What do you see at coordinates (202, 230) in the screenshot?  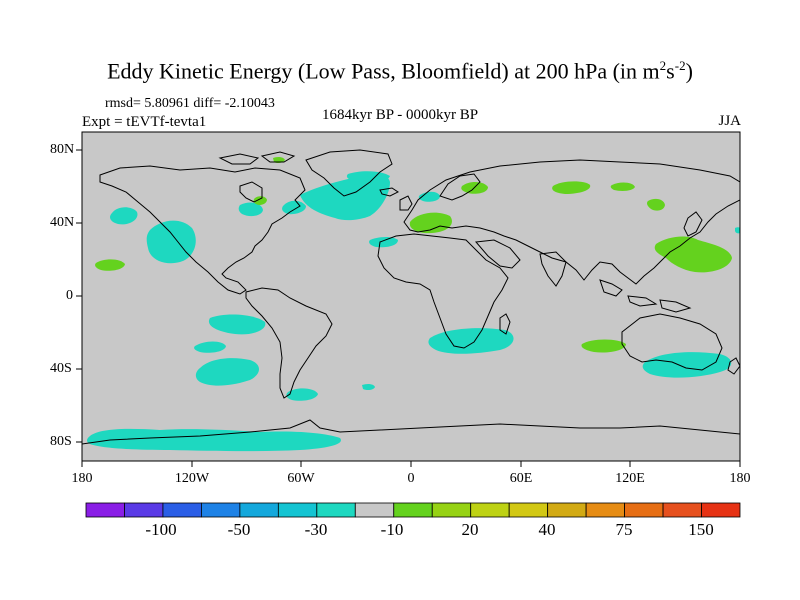 I see `coastline-north-america` at bounding box center [202, 230].